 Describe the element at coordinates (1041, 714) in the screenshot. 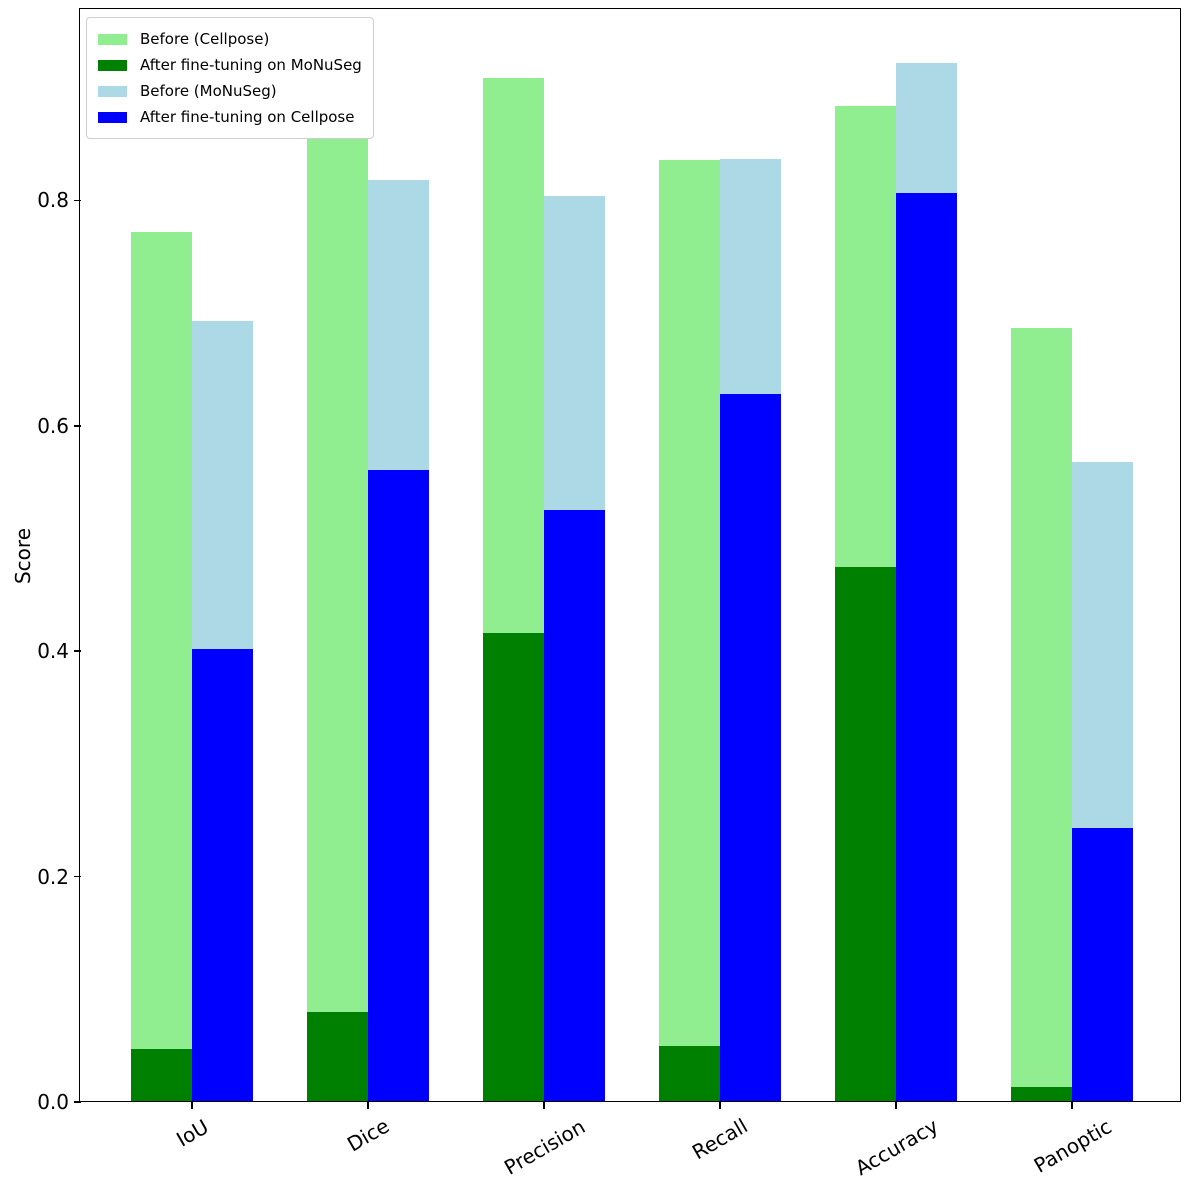

I see `bar-before-cellpose-panoptic` at that location.